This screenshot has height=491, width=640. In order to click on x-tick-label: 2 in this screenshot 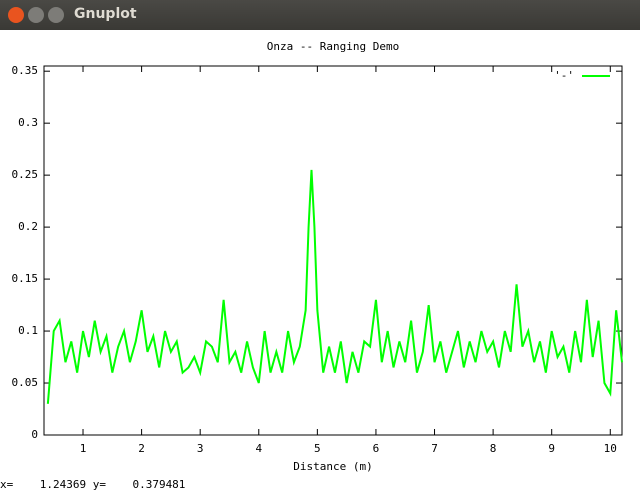, I will do `click(141, 448)`.